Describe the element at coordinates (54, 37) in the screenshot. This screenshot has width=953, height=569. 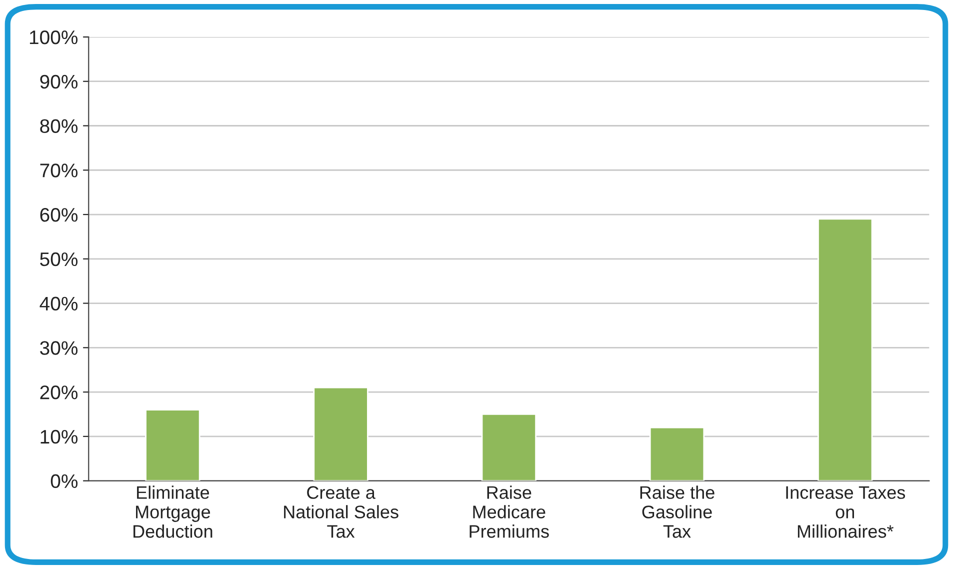
I see `y-tick-label: 100%` at that location.